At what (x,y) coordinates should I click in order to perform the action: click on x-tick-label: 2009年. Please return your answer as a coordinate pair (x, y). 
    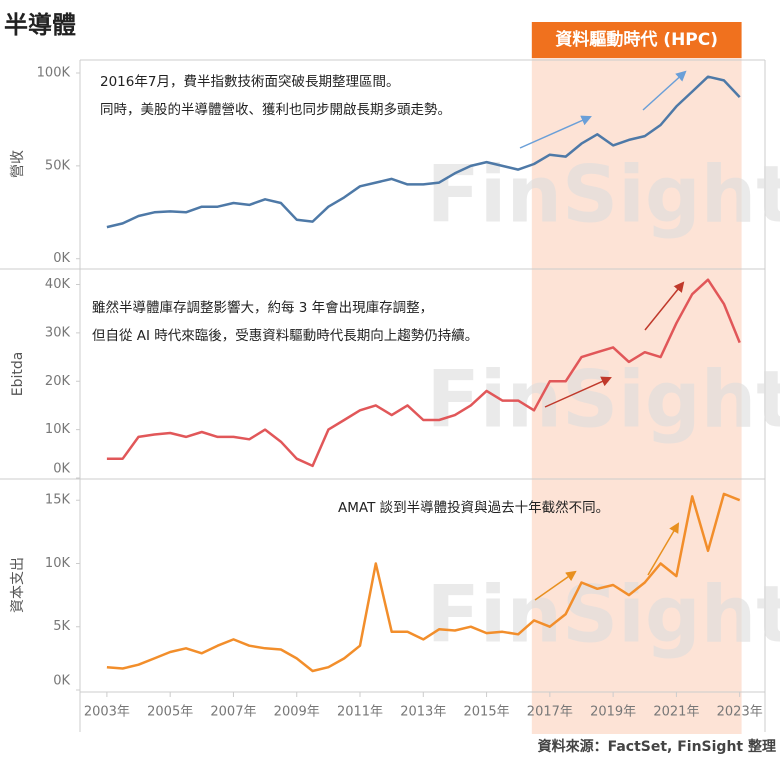
    Looking at the image, I should click on (297, 712).